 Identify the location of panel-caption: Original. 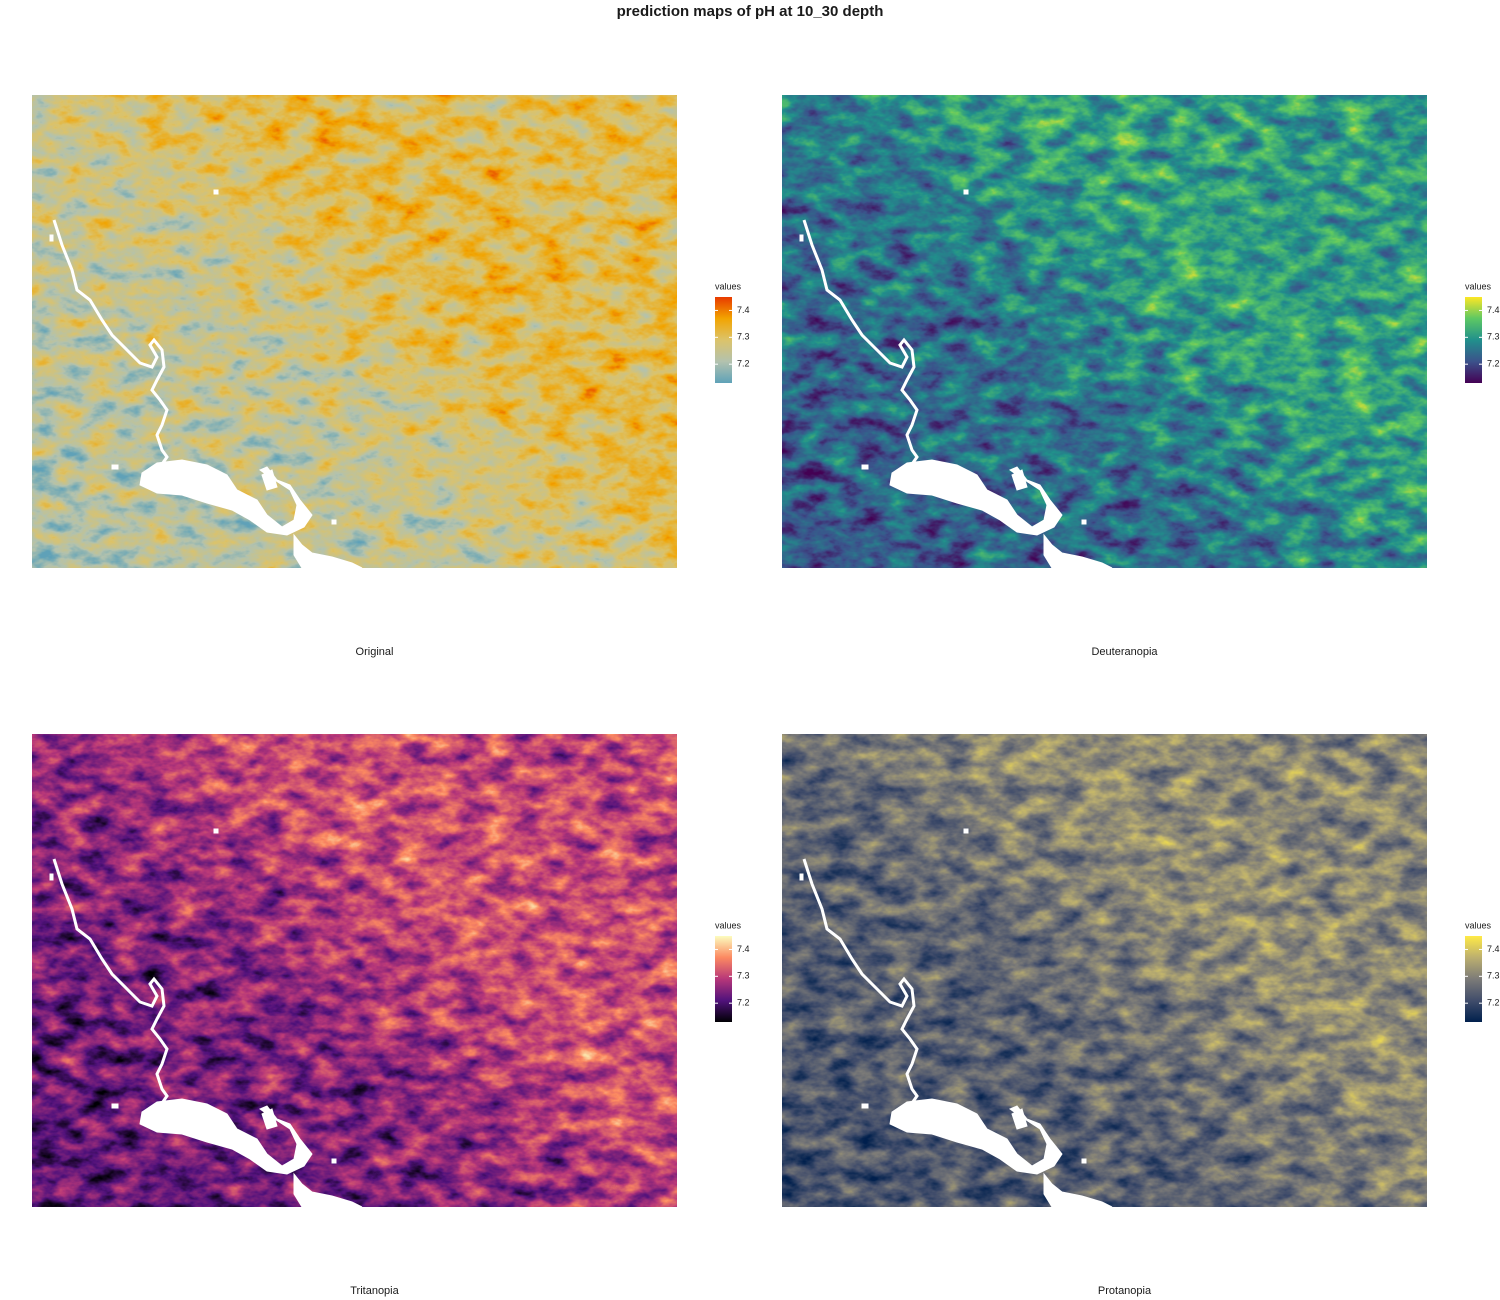
(375, 652).